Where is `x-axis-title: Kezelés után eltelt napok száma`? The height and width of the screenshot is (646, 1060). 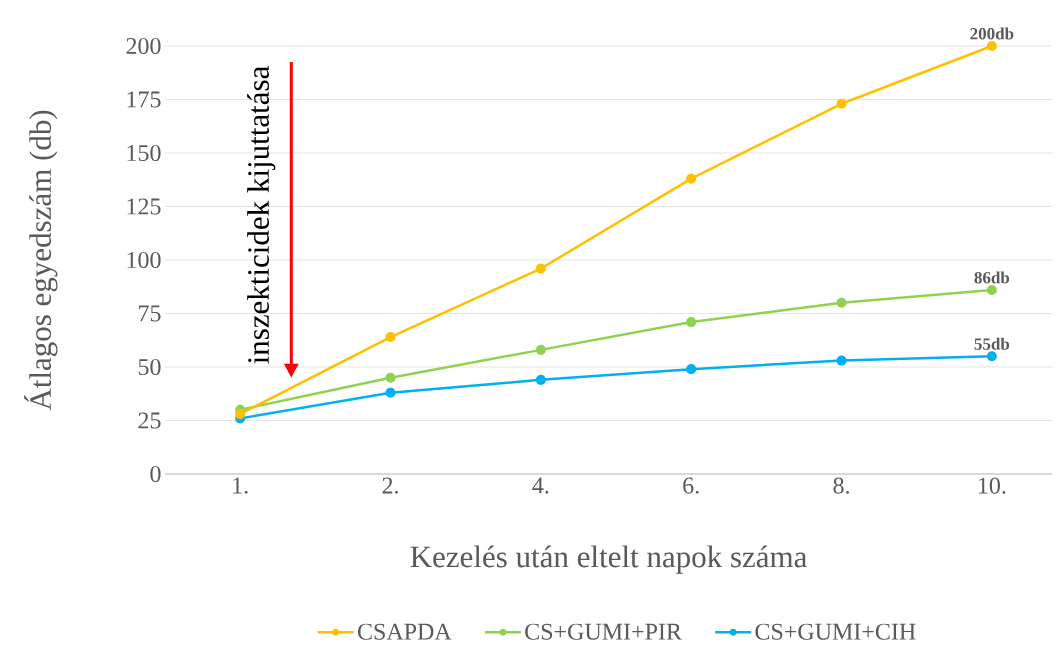 x-axis-title: Kezelés után eltelt napok száma is located at coordinates (608, 559).